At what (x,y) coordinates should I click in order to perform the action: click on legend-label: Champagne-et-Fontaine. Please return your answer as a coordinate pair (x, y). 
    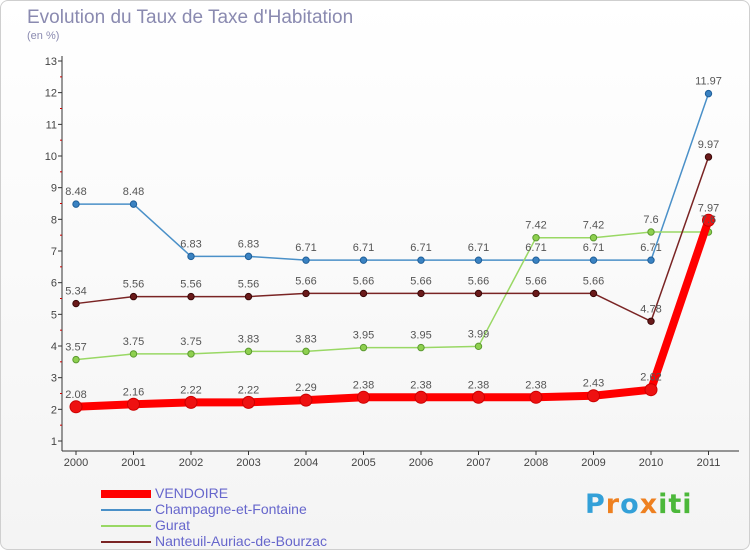
    Looking at the image, I should click on (231, 509).